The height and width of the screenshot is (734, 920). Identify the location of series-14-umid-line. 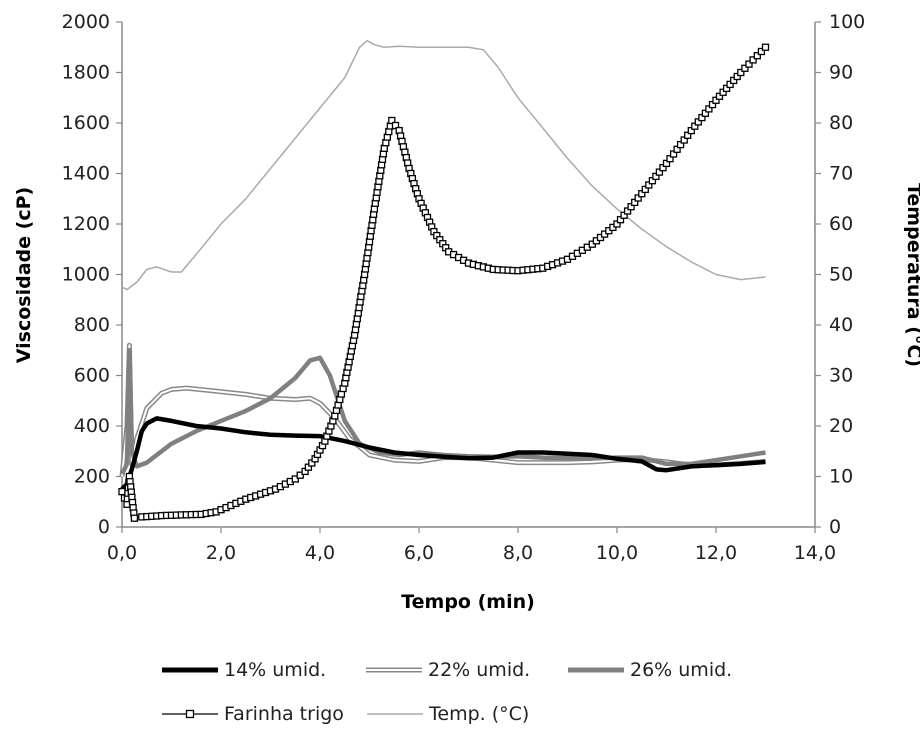
(443, 453).